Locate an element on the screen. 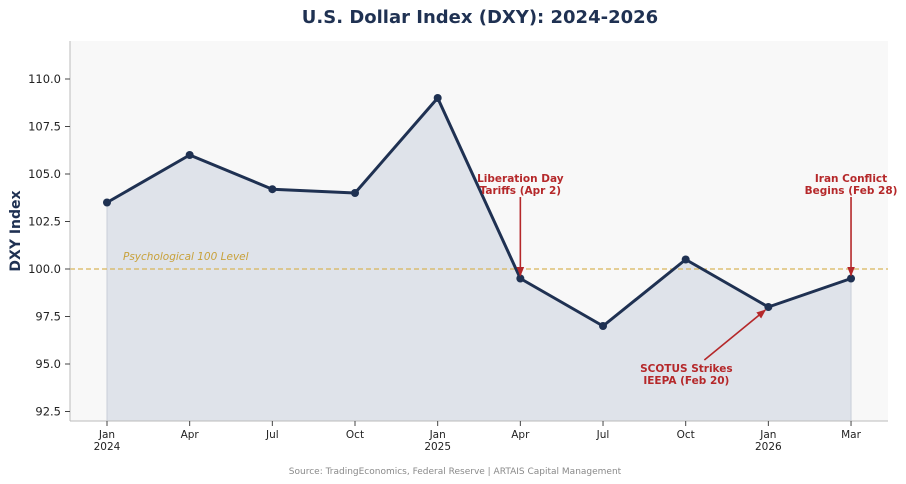  chart-title: U.S. Dollar Index (DXY): 2024-2026 is located at coordinates (480, 17).